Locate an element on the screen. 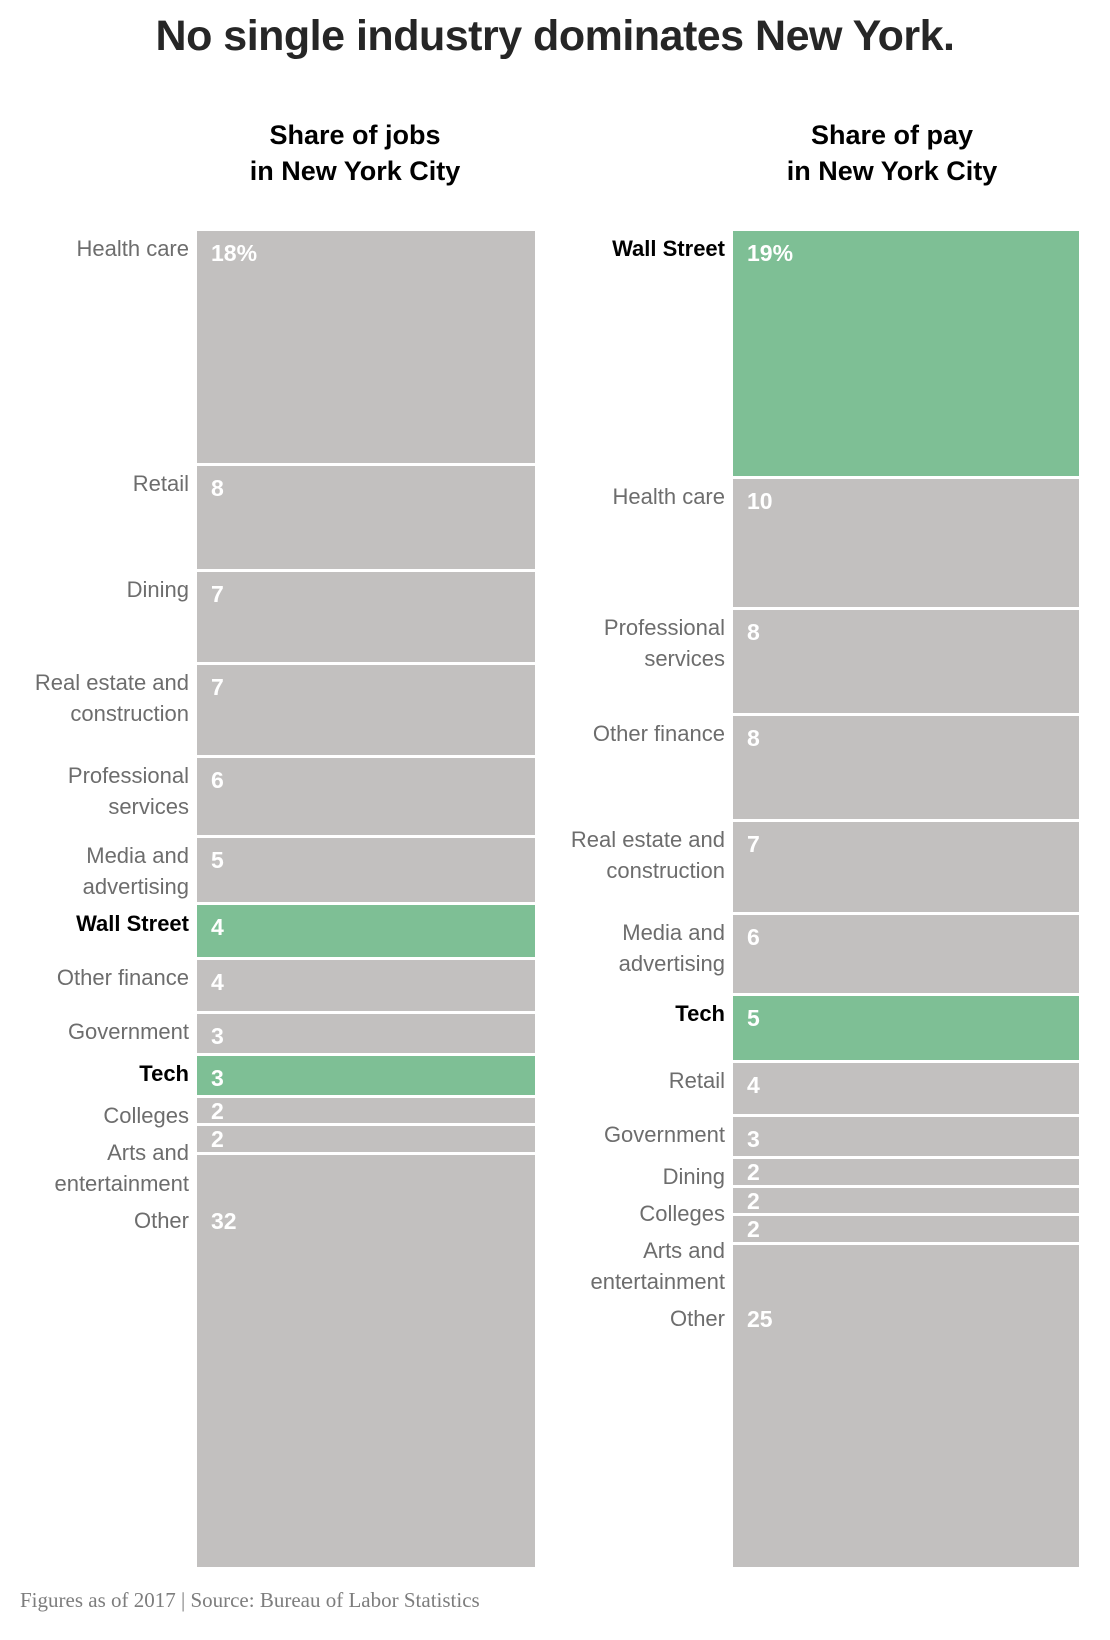 The width and height of the screenshot is (1110, 1640). bar-value-jobs-12: 32 is located at coordinates (224, 1221).